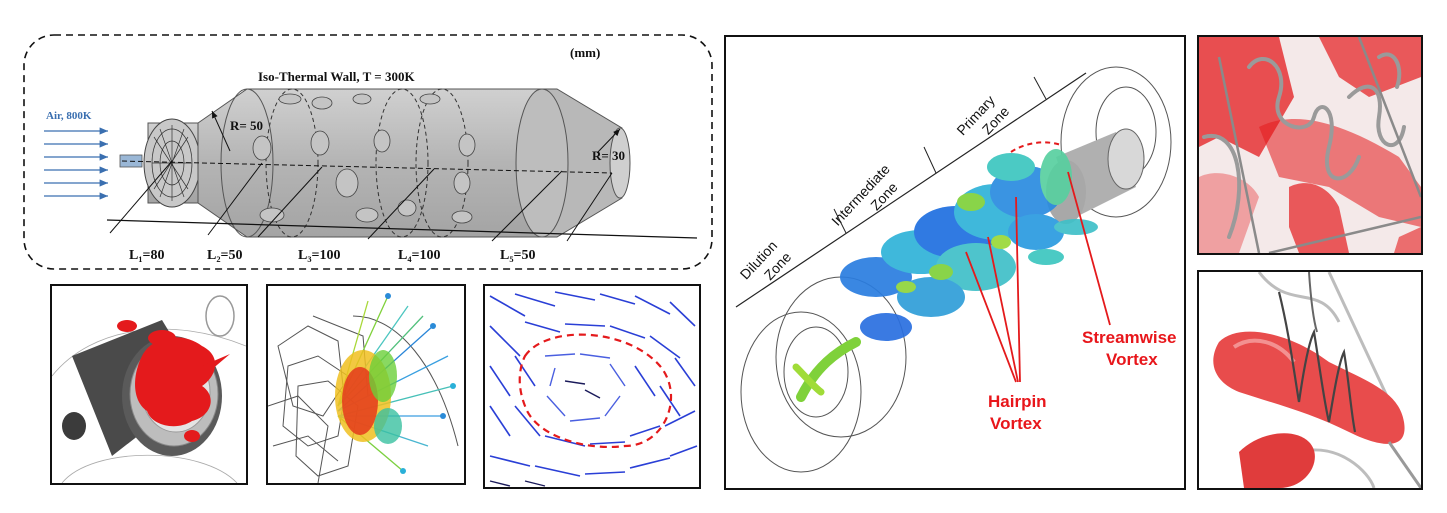 Image resolution: width=1447 pixels, height=513 pixels. What do you see at coordinates (585, 52) in the screenshot?
I see `unit-label: (mm)` at bounding box center [585, 52].